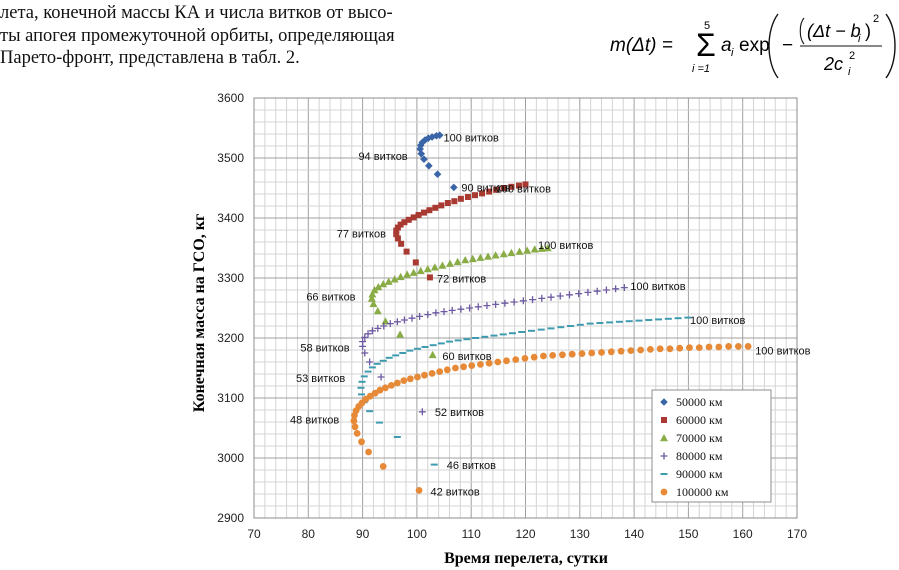 Image resolution: width=899 pixels, height=570 pixels. I want to click on x-tick-label: 170, so click(797, 534).